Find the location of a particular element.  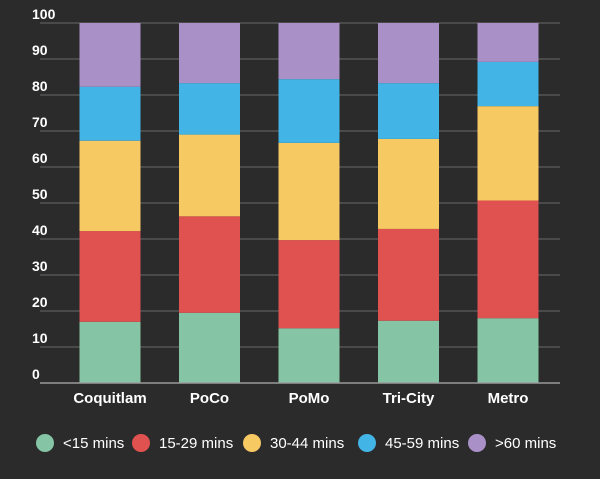

legend-item: 15-29 mins is located at coordinates (182, 443).